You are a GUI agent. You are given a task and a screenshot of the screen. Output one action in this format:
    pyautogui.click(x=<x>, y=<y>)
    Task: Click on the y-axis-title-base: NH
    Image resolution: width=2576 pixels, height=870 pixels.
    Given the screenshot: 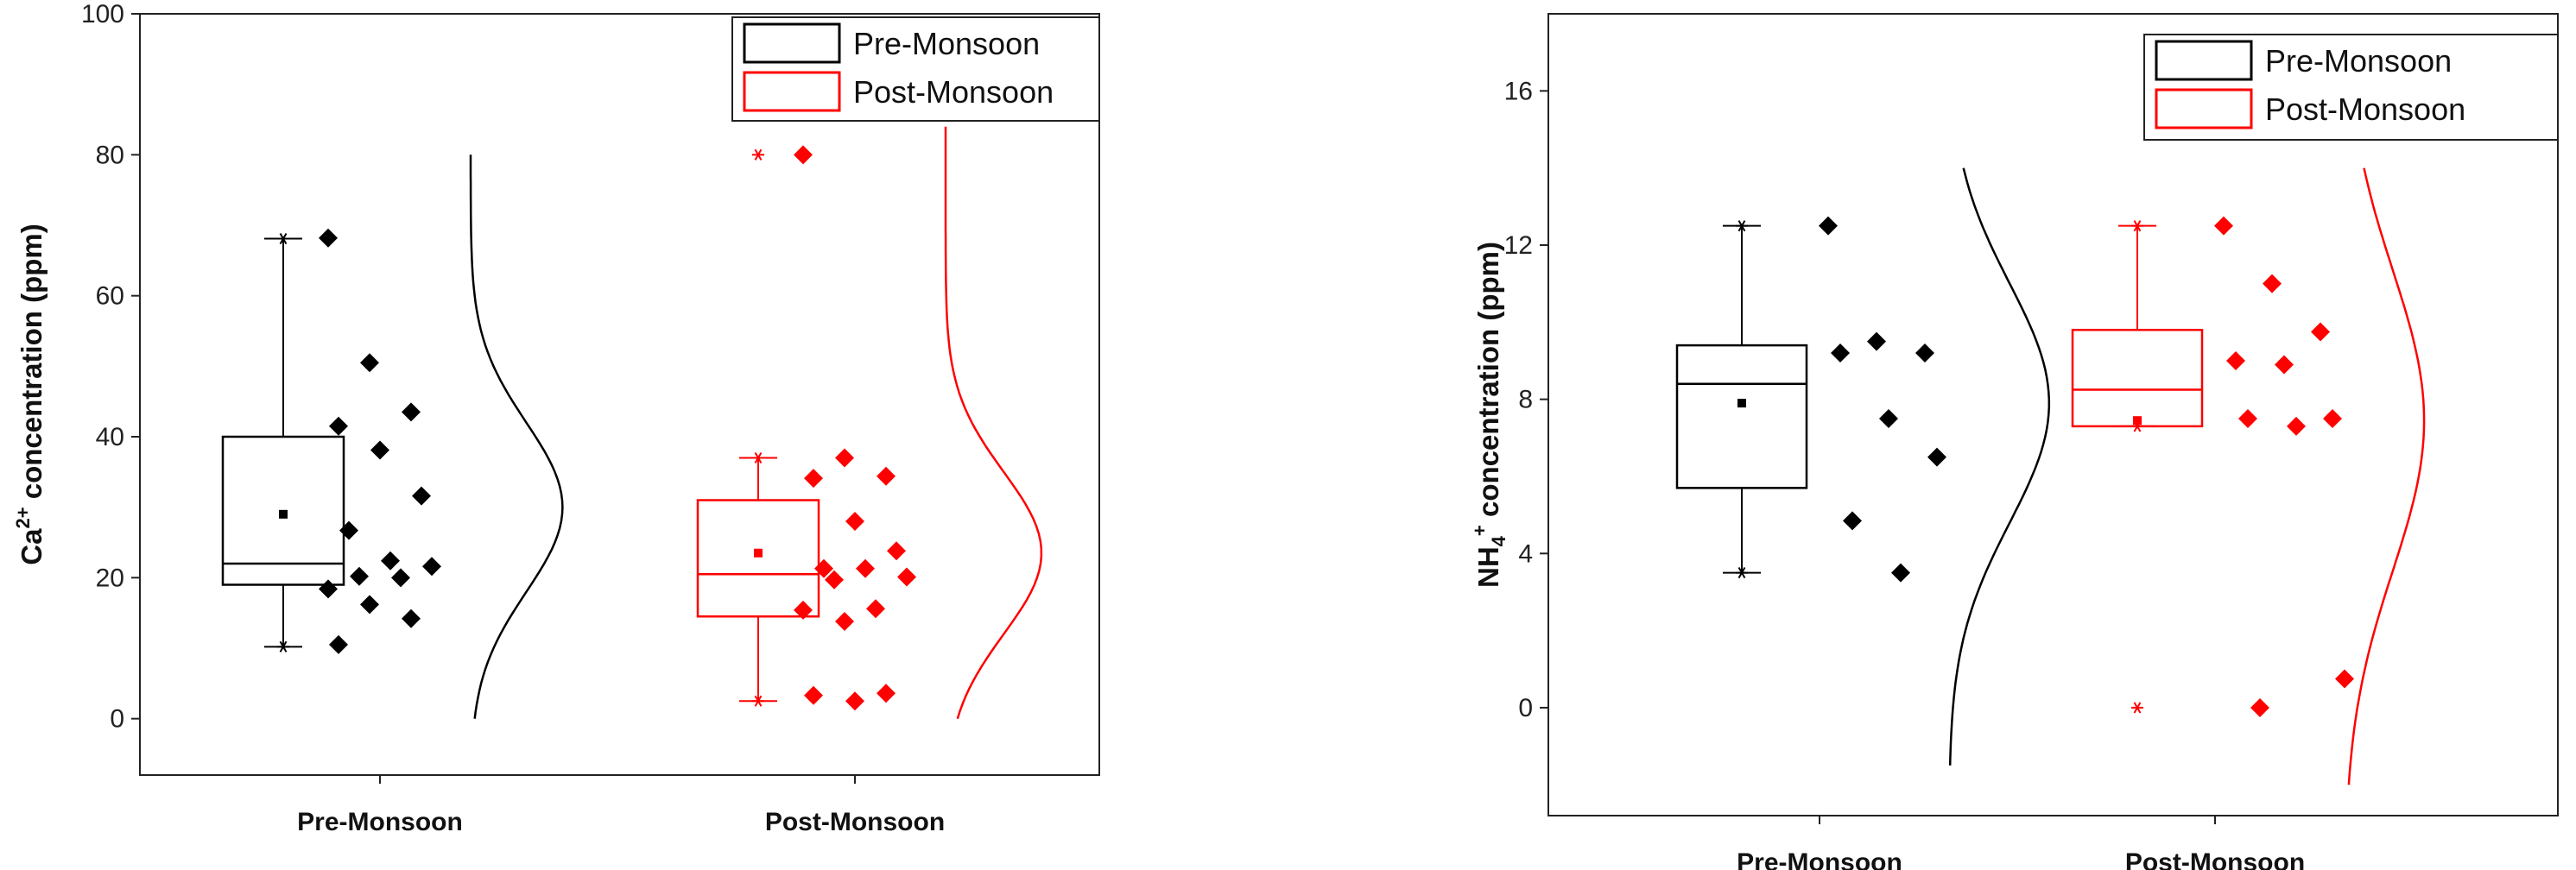 What is the action you would take?
    pyautogui.click(x=1488, y=567)
    